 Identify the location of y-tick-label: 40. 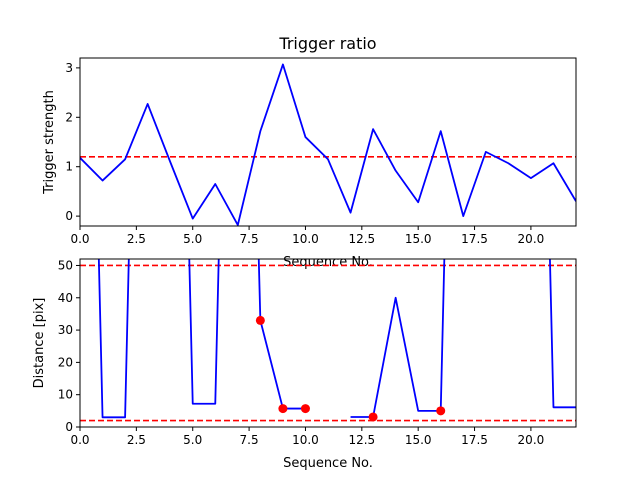
(65, 298).